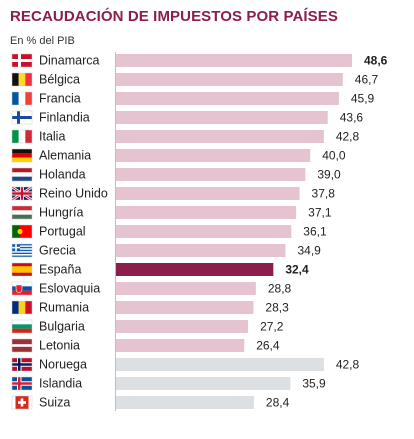  What do you see at coordinates (297, 270) in the screenshot?
I see `value-label: 32,4` at bounding box center [297, 270].